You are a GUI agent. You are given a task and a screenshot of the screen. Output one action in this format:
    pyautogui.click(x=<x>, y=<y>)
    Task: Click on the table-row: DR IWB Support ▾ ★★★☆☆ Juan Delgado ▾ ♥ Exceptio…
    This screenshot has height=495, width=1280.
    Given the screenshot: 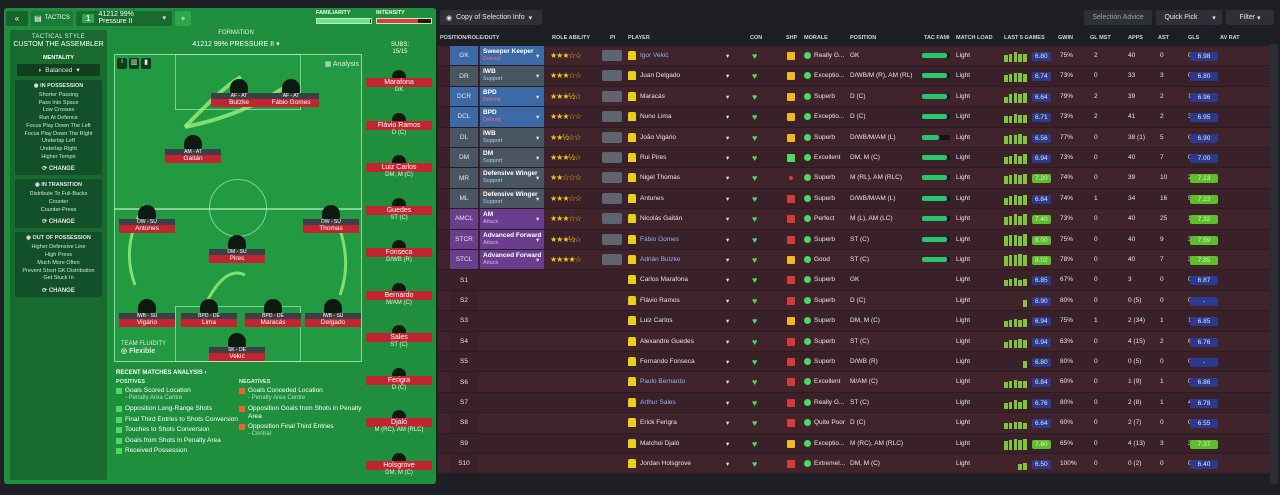 What is the action you would take?
    pyautogui.click(x=858, y=76)
    